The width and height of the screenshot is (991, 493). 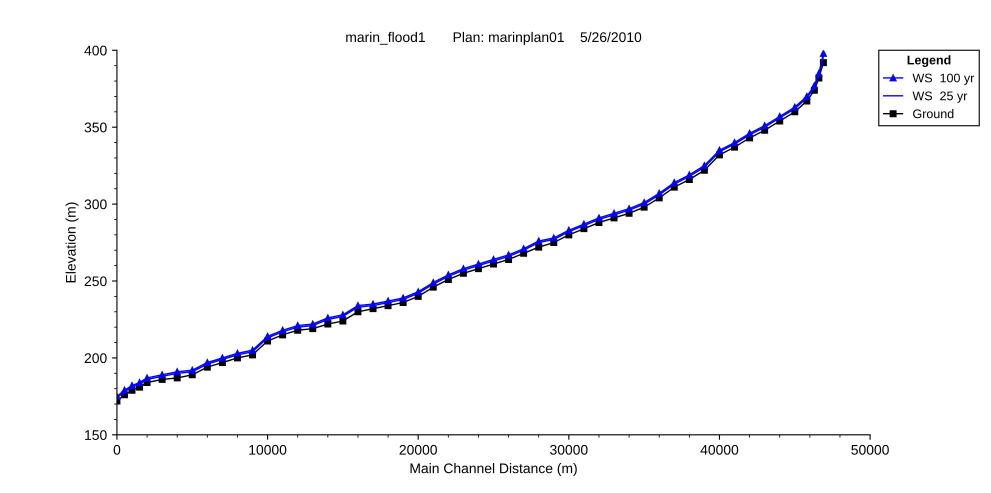 I want to click on y-axis-title: Elevation (m), so click(x=72, y=242).